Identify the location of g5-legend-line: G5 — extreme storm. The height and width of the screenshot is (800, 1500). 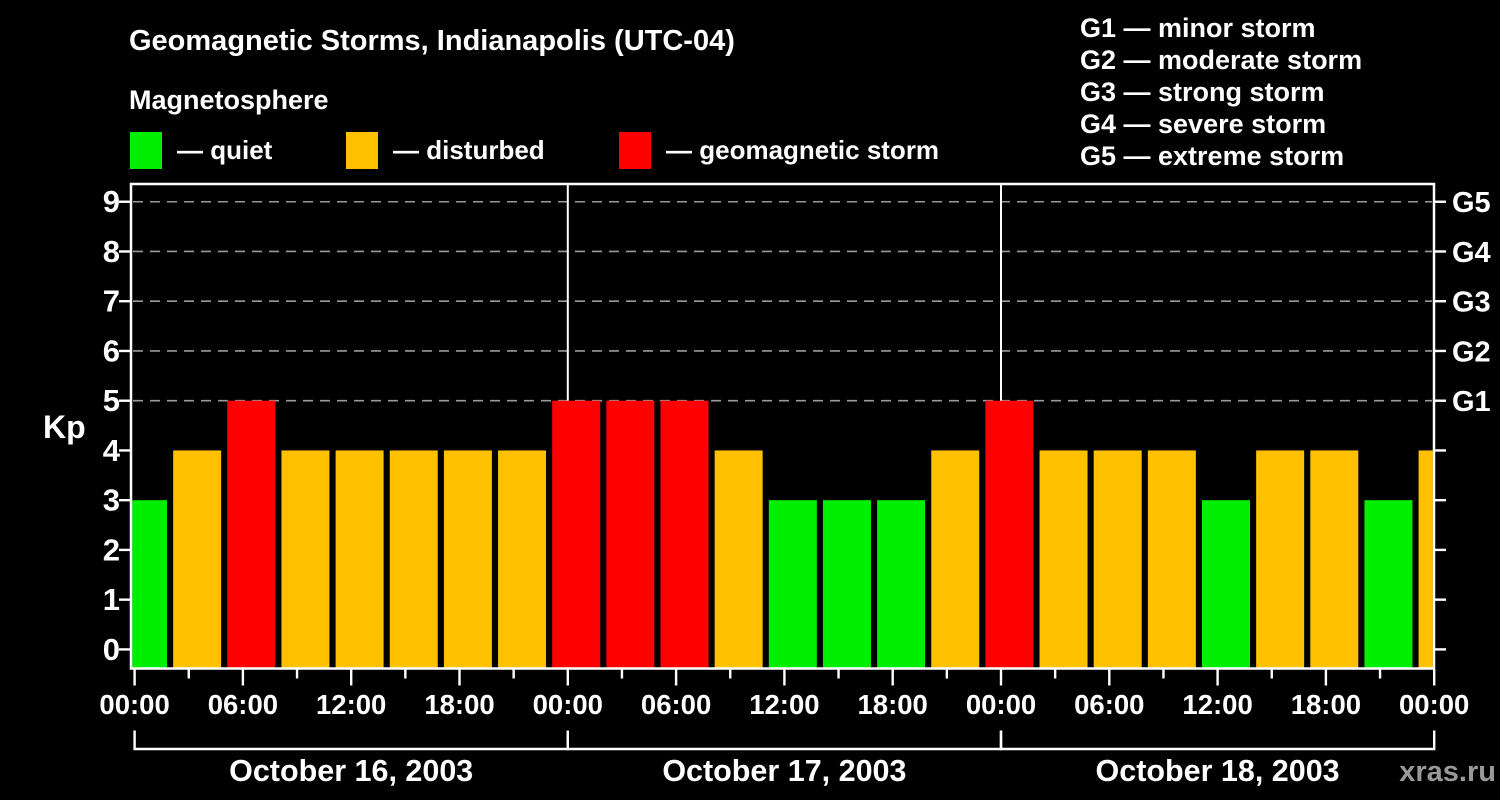
(1212, 156).